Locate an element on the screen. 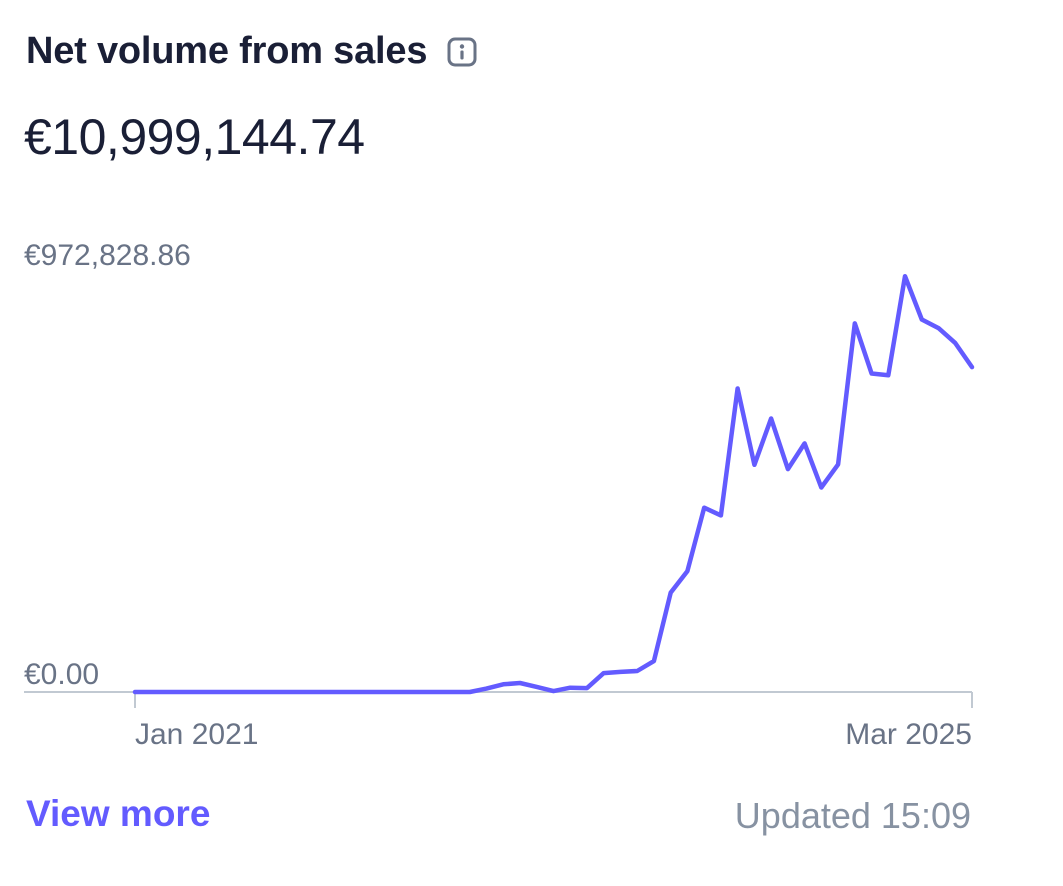 Image resolution: width=1063 pixels, height=886 pixels. x-tick-label-end: Mar 2025 is located at coordinates (908, 734).